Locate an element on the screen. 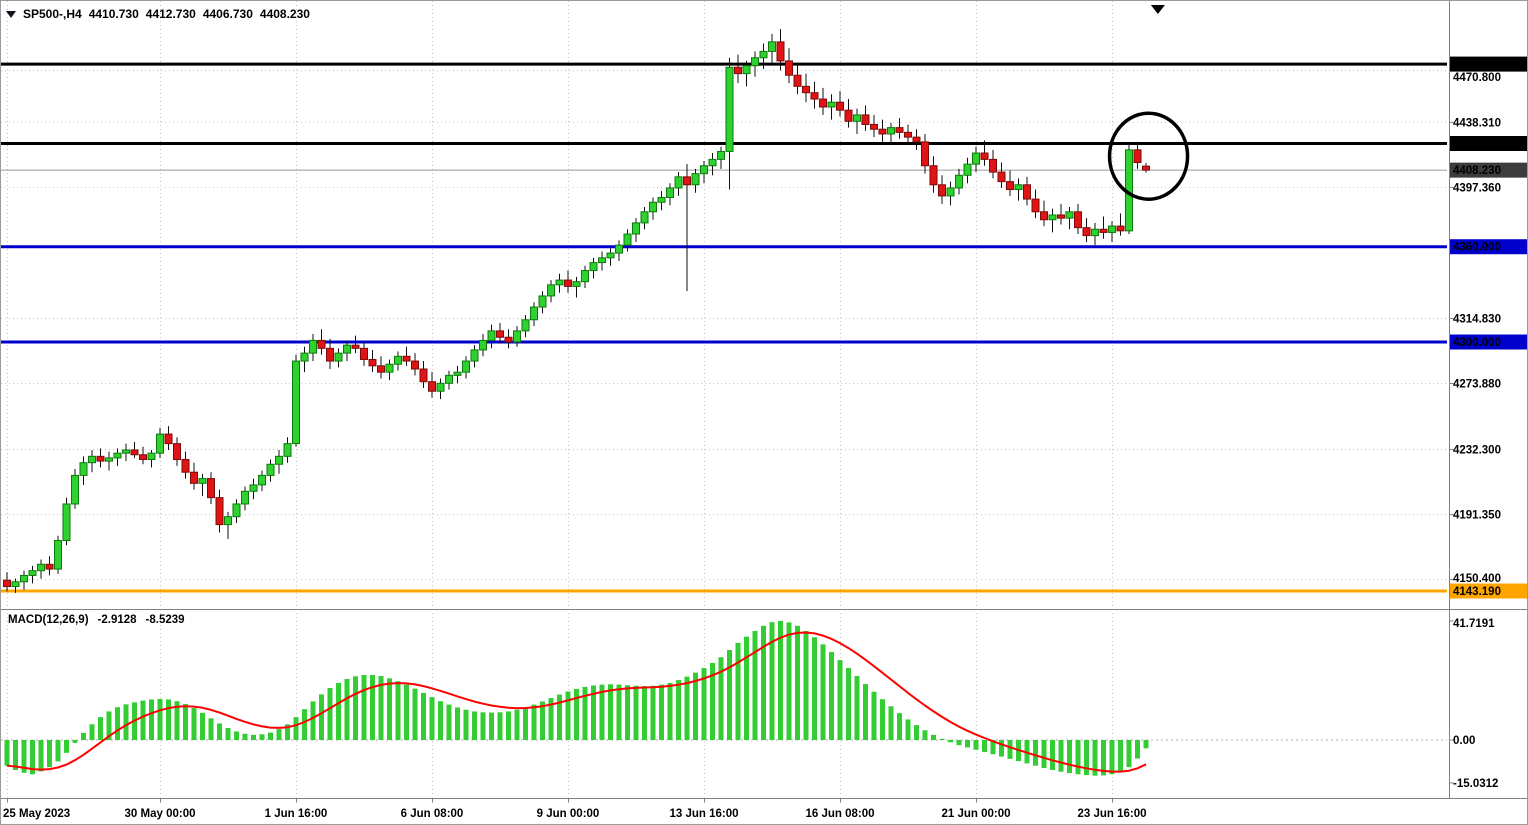 Image resolution: width=1528 pixels, height=825 pixels. symbol-dropdown-icon is located at coordinates (11, 14).